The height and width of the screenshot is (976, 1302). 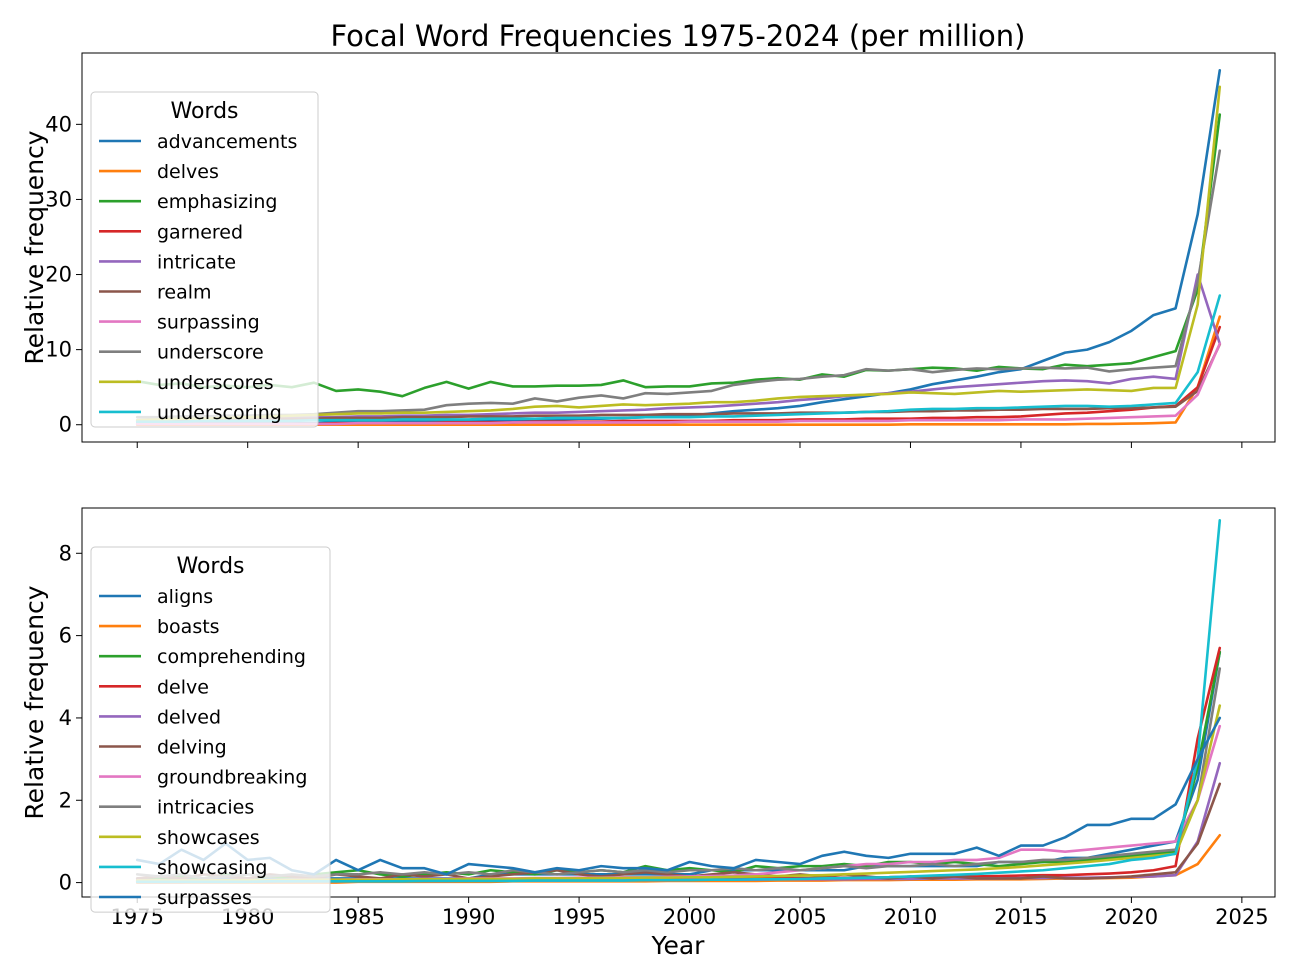 What do you see at coordinates (468, 917) in the screenshot?
I see `x-tick-label: 1990` at bounding box center [468, 917].